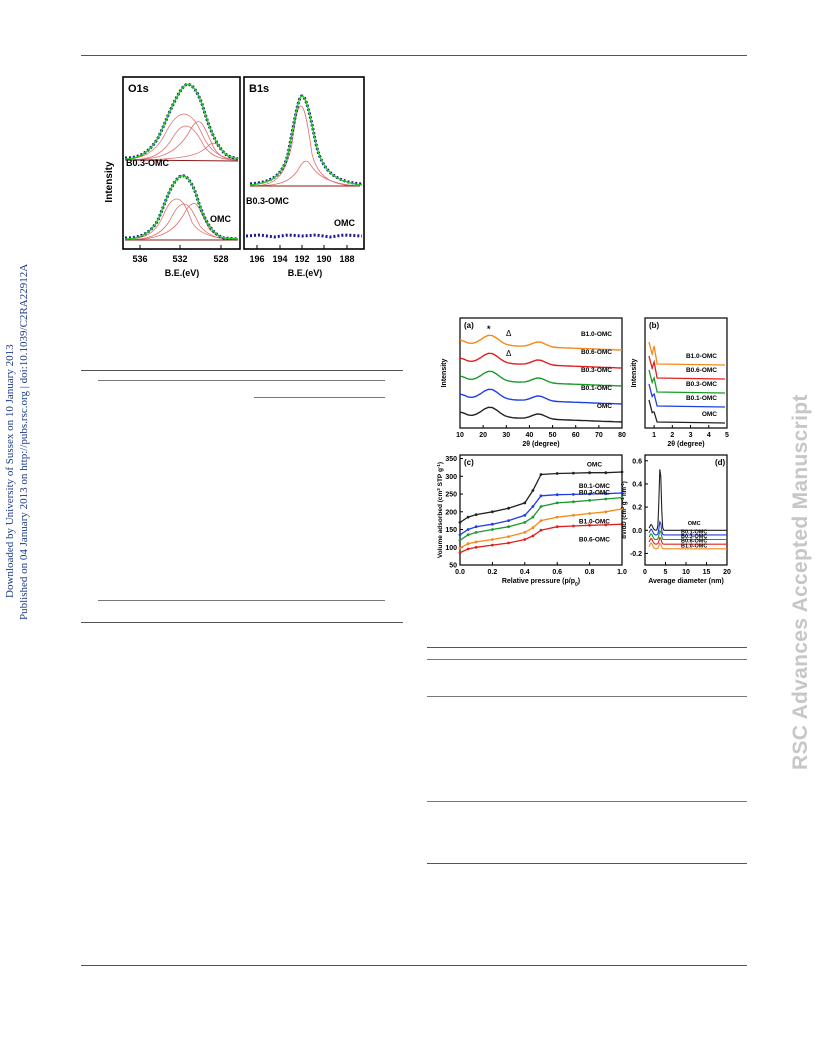  What do you see at coordinates (242, 622) in the screenshot?
I see `table-left-bottom-rule` at bounding box center [242, 622].